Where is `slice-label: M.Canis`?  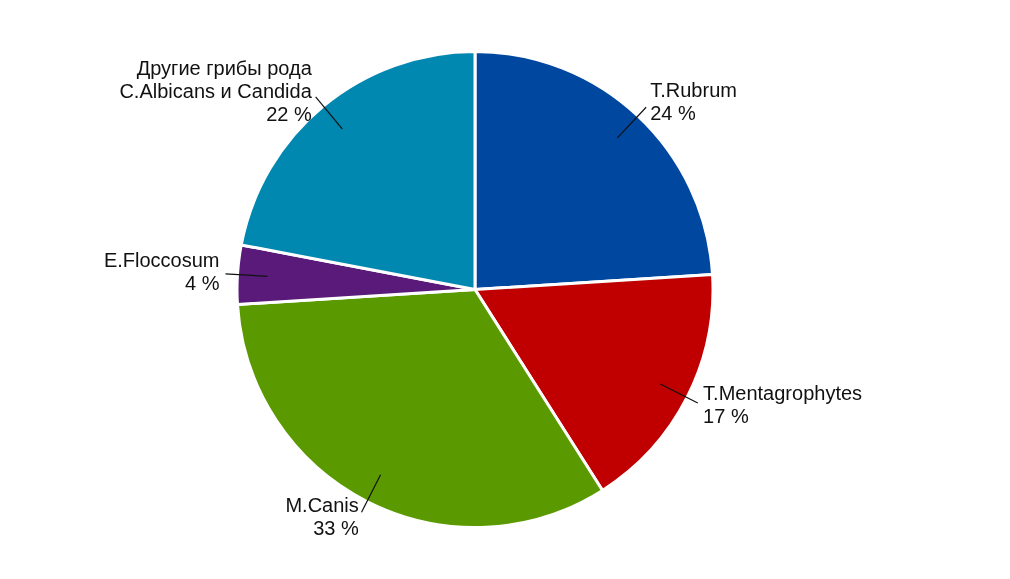
slice-label: M.Canis is located at coordinates (322, 504).